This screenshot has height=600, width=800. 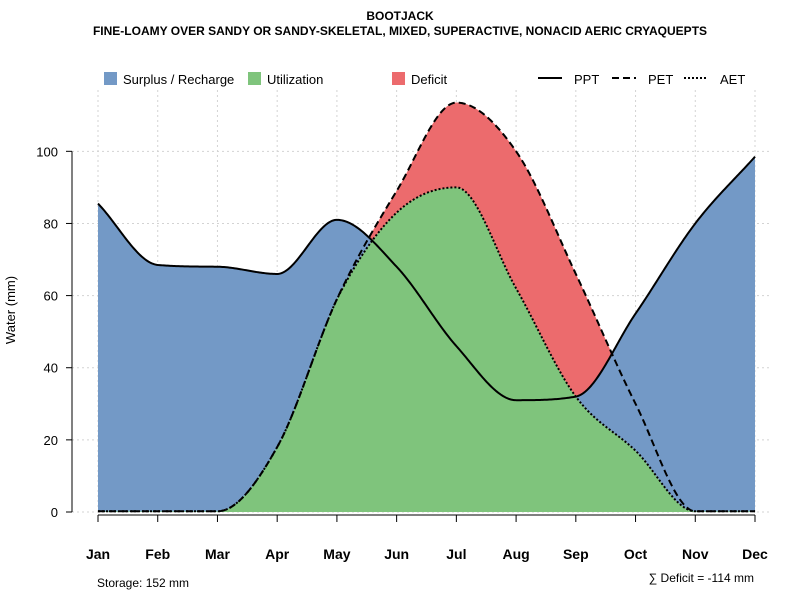 What do you see at coordinates (51, 296) in the screenshot?
I see `y-tick-label: 60` at bounding box center [51, 296].